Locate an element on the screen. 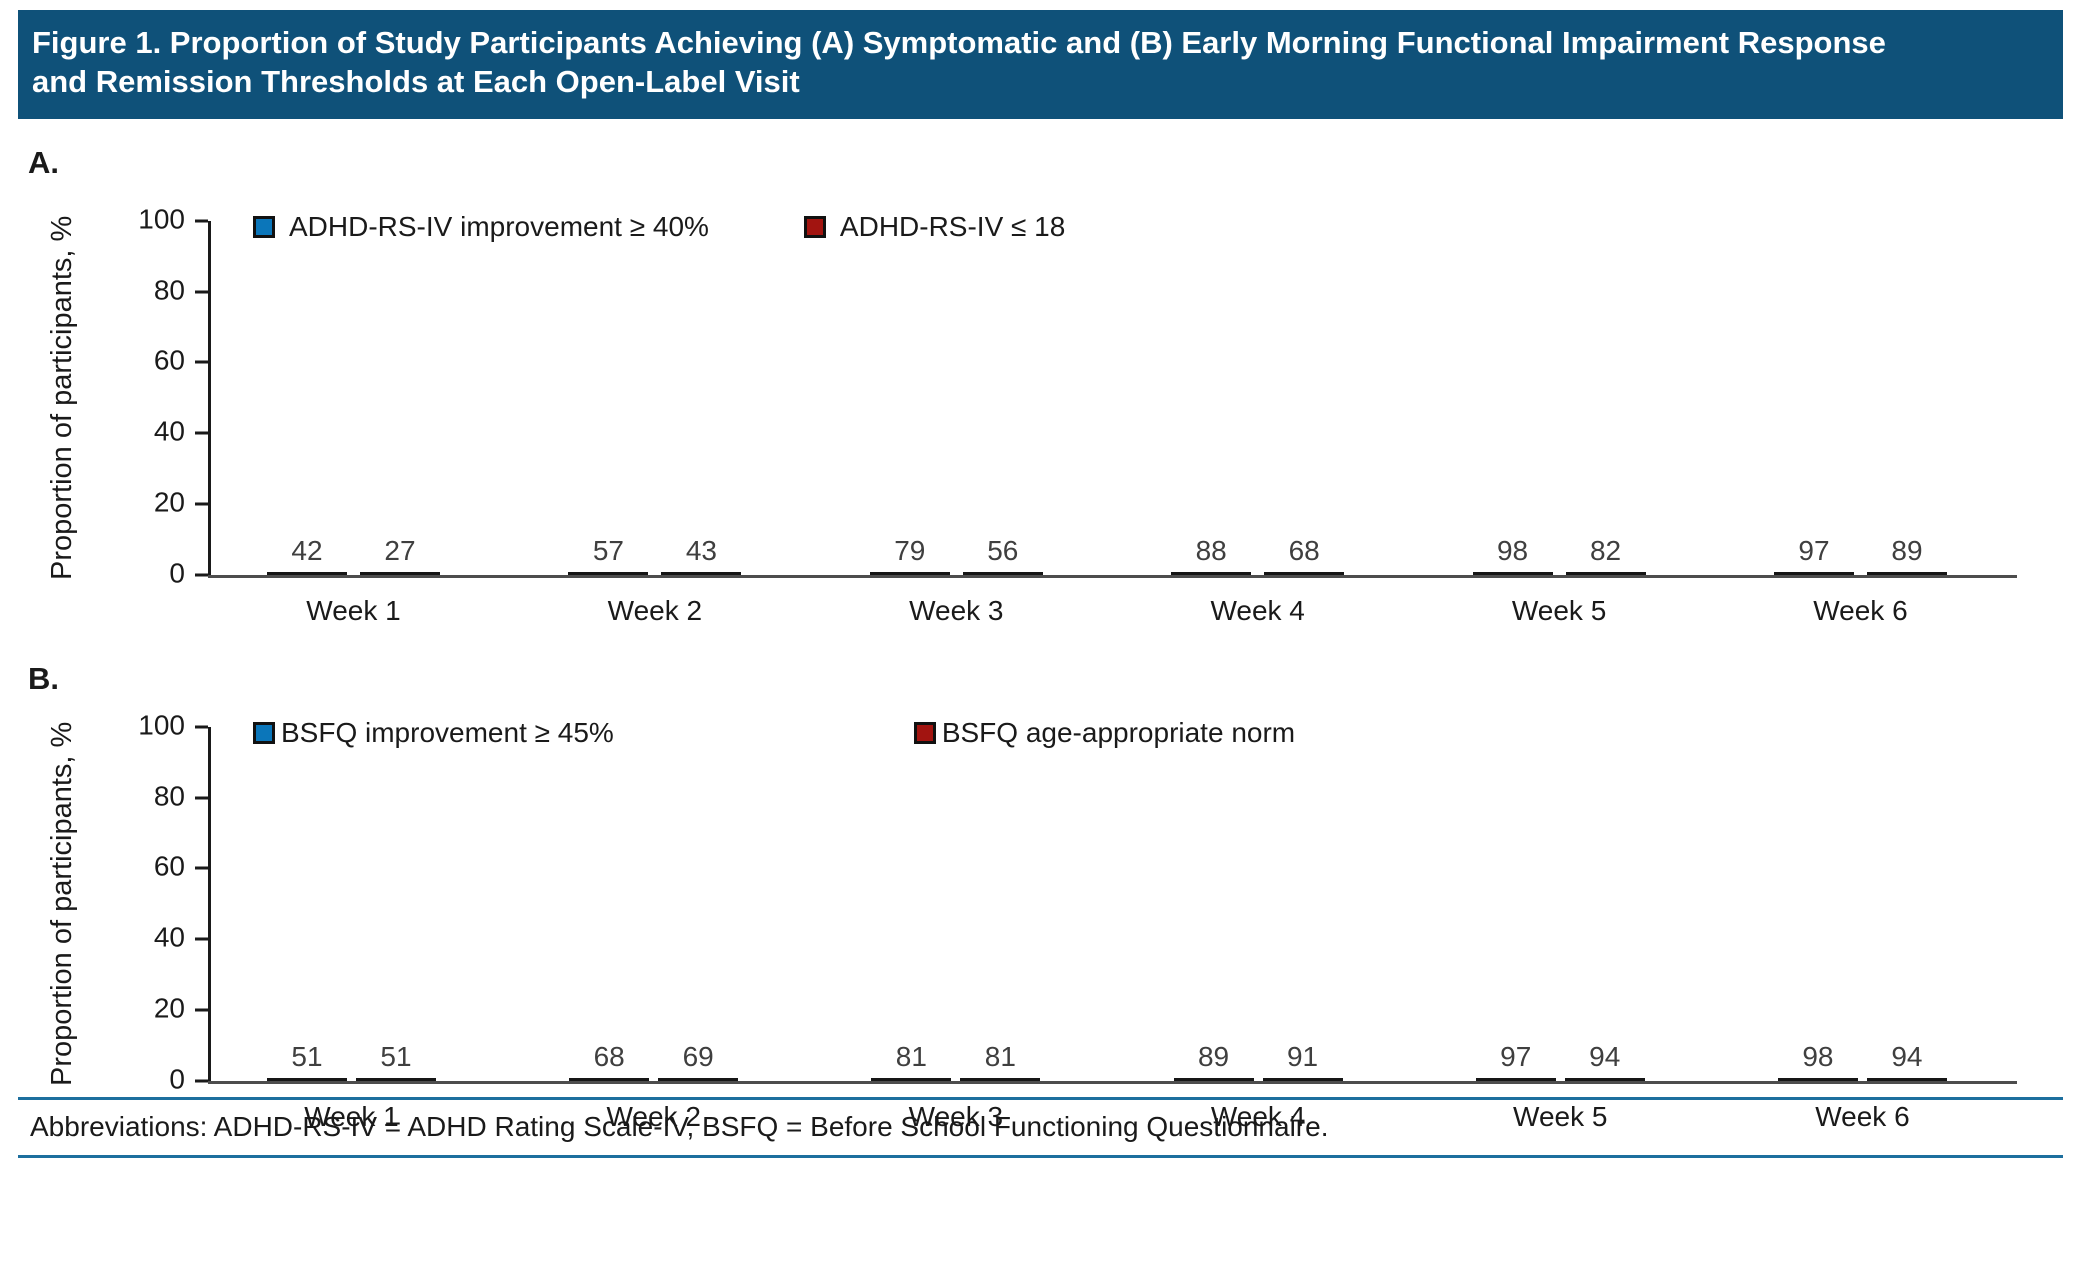  bar-group: 42 27 Week 1 is located at coordinates (353, 580).